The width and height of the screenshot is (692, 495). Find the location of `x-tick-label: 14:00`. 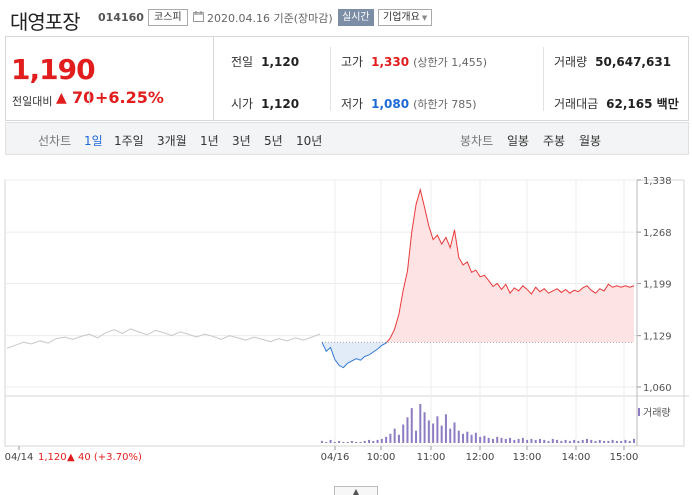

x-tick-label: 14:00 is located at coordinates (576, 457).